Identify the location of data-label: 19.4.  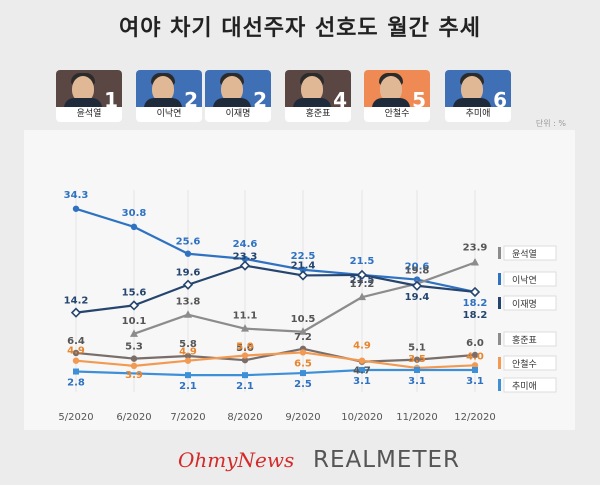
(417, 297).